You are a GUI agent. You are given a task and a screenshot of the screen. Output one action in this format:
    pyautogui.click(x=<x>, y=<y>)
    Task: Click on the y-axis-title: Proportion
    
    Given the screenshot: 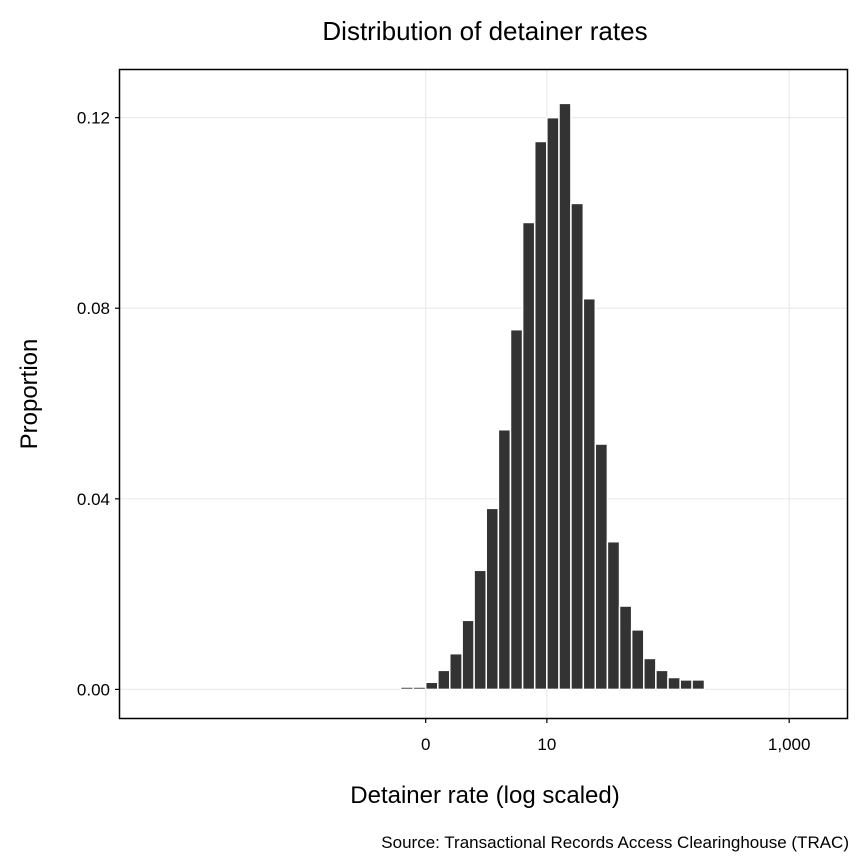 What is the action you would take?
    pyautogui.click(x=29, y=394)
    